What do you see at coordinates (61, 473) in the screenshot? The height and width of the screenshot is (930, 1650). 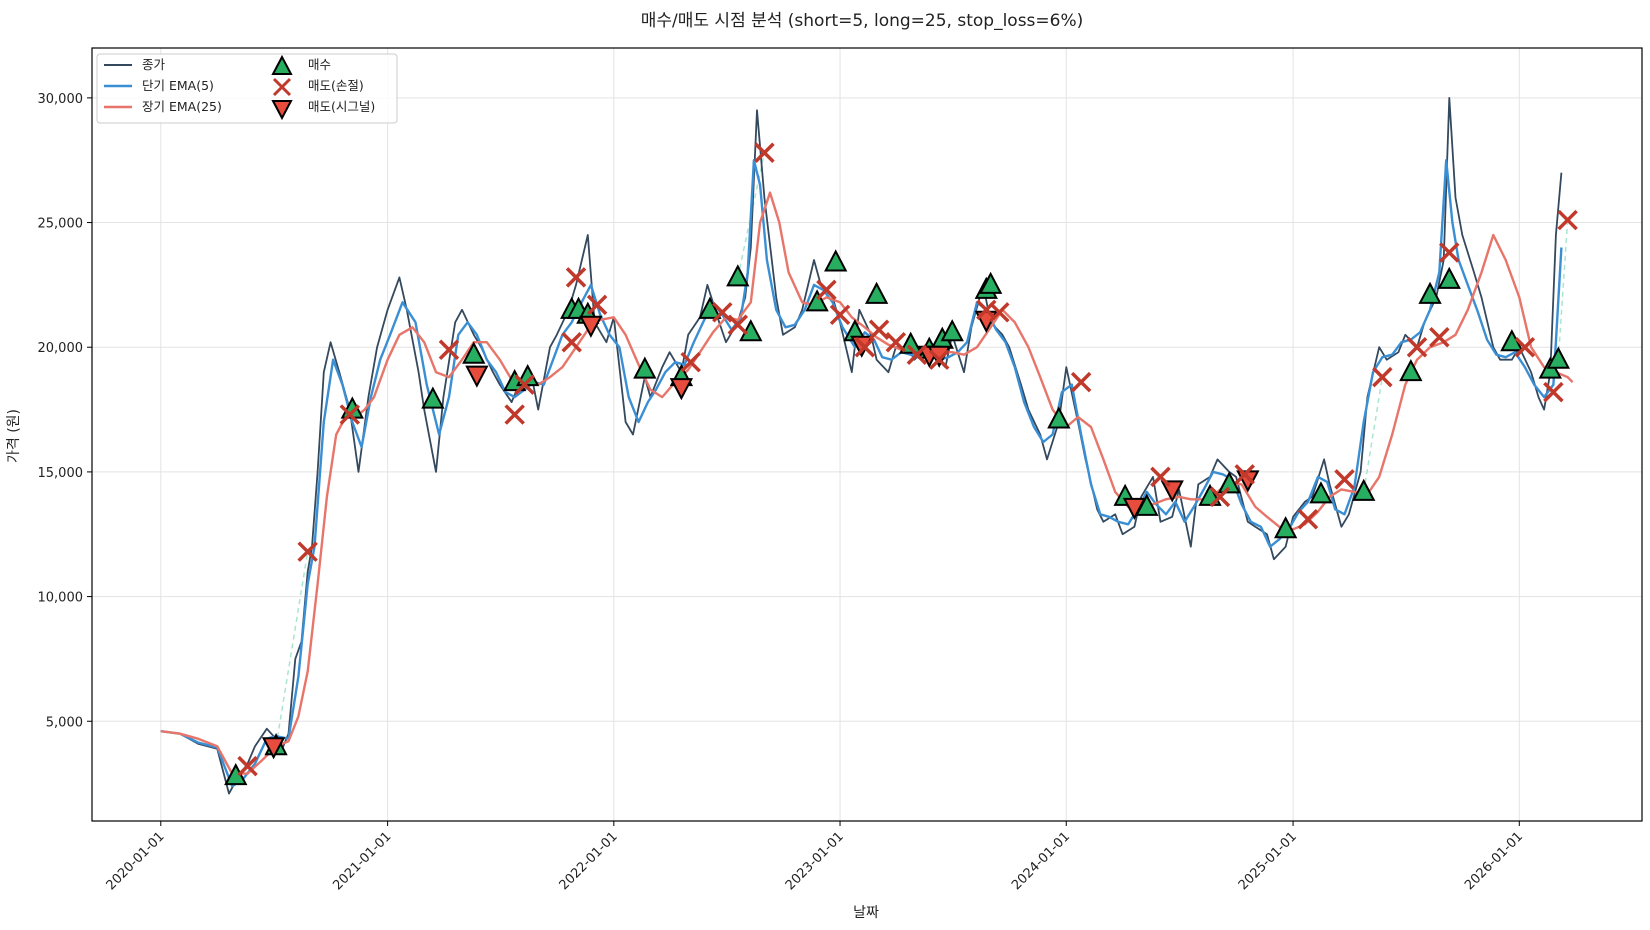 I see `y-tick-label: 15,000` at bounding box center [61, 473].